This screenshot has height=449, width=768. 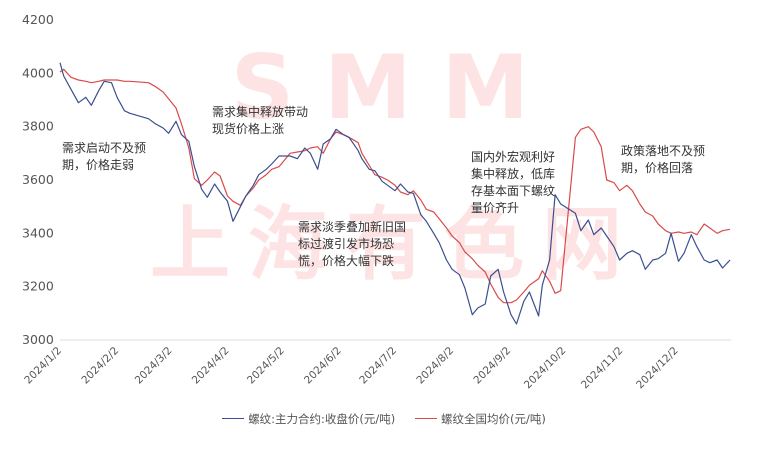 I want to click on legend-label: 螺纹:主力合约:收盘价(元/吨), so click(x=322, y=418).